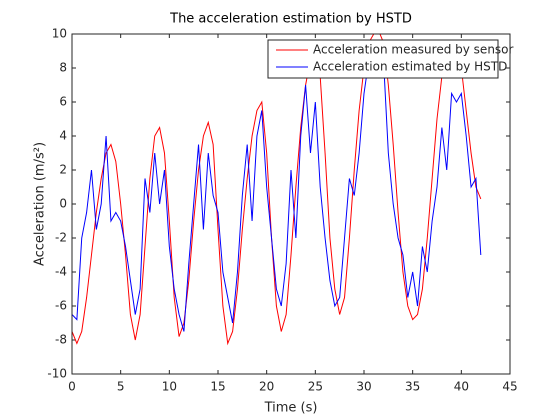 The width and height of the screenshot is (560, 420). Describe the element at coordinates (63, 102) in the screenshot. I see `y-tick-label: 6` at that location.